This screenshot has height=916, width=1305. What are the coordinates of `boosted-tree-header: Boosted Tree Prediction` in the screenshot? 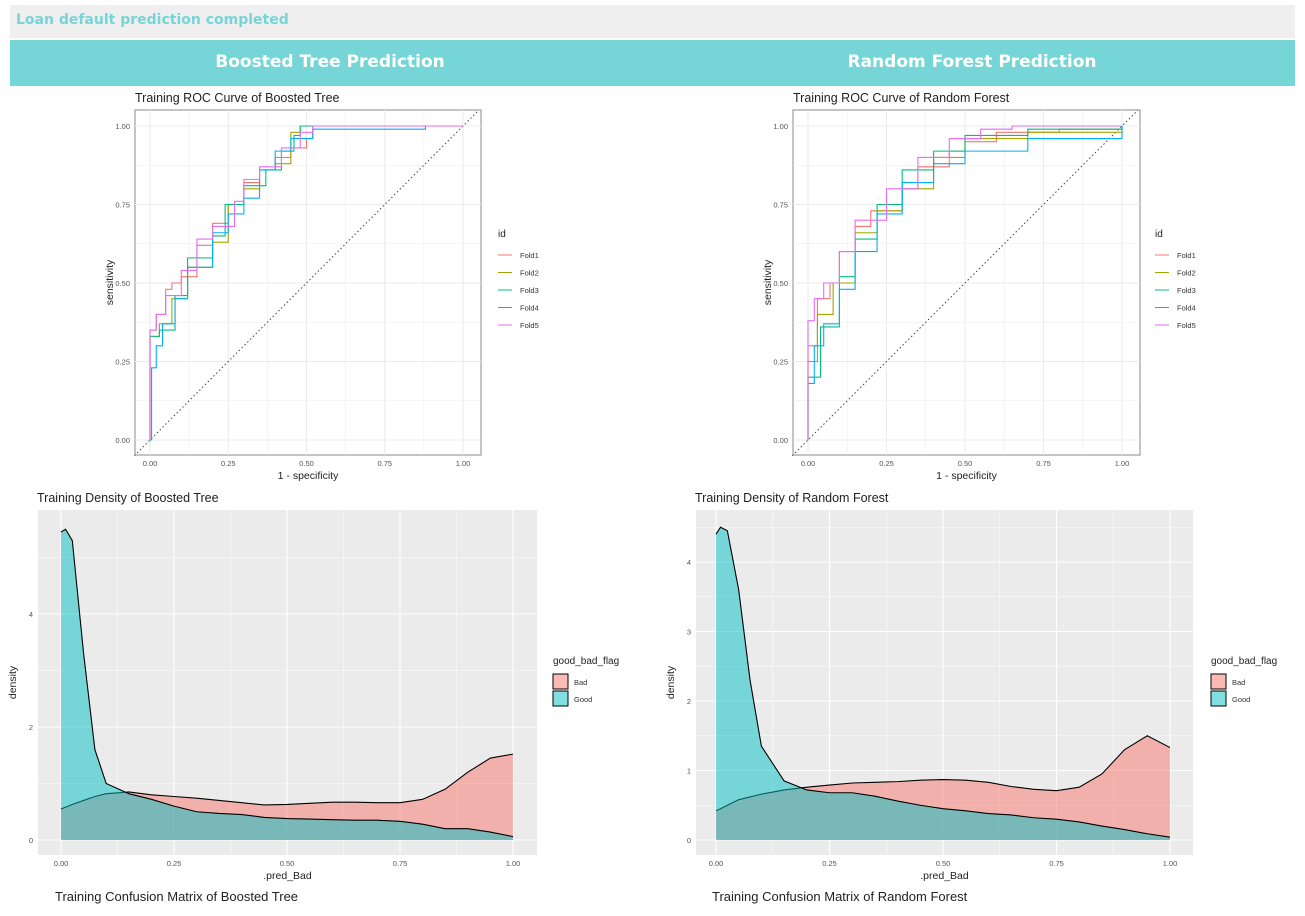 It's located at (330, 62).